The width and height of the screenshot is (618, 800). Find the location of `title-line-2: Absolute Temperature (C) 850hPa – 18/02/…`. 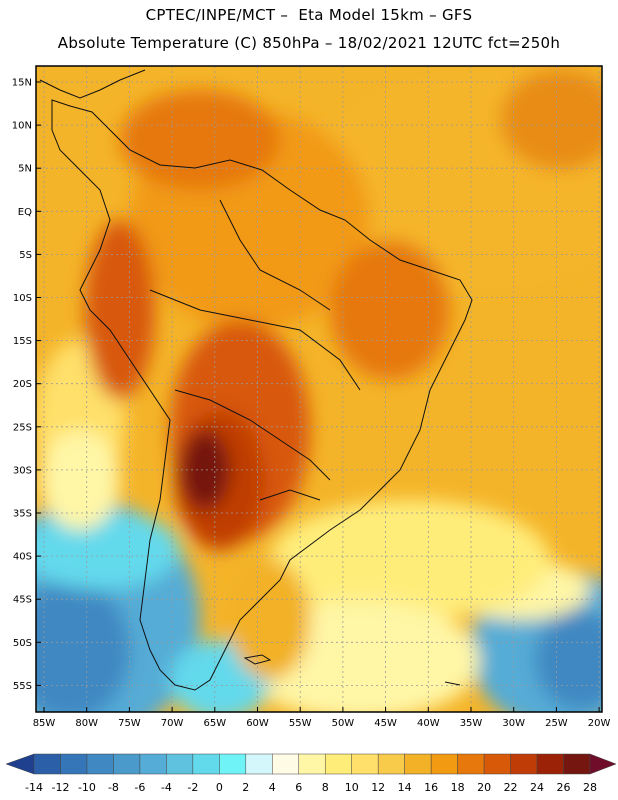

title-line-2: Absolute Temperature (C) 850hPa – 18/02/… is located at coordinates (309, 43).